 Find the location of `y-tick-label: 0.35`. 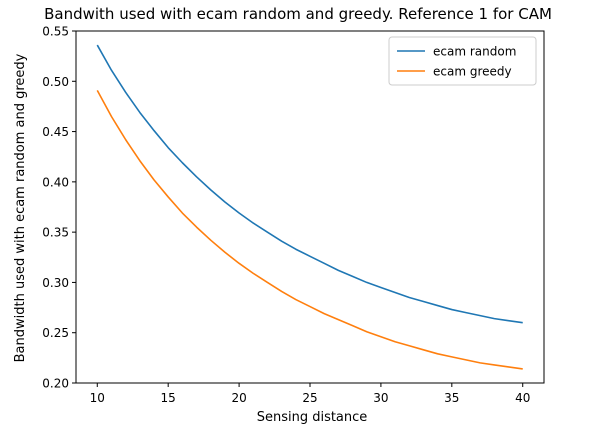

y-tick-label: 0.35 is located at coordinates (55, 233).